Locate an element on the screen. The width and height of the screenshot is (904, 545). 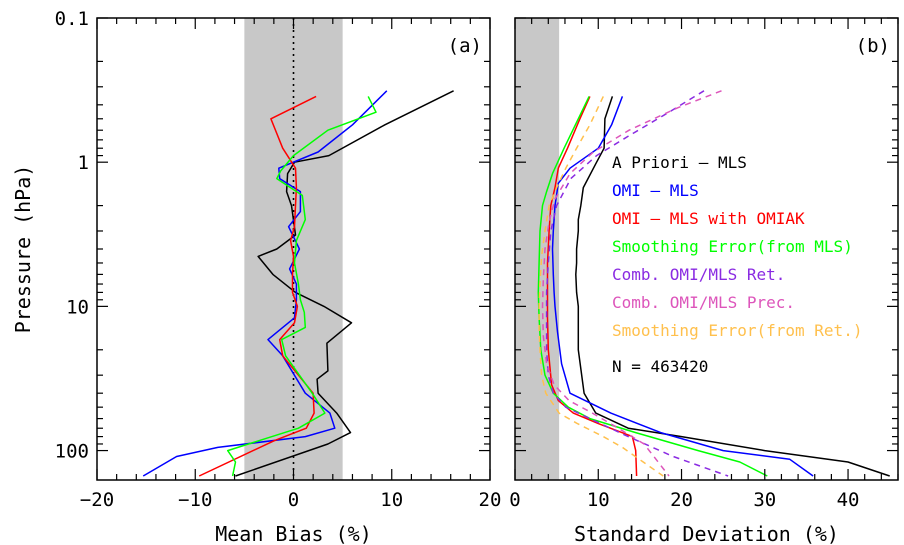
panel-a-tag: (a) is located at coordinates (465, 46).